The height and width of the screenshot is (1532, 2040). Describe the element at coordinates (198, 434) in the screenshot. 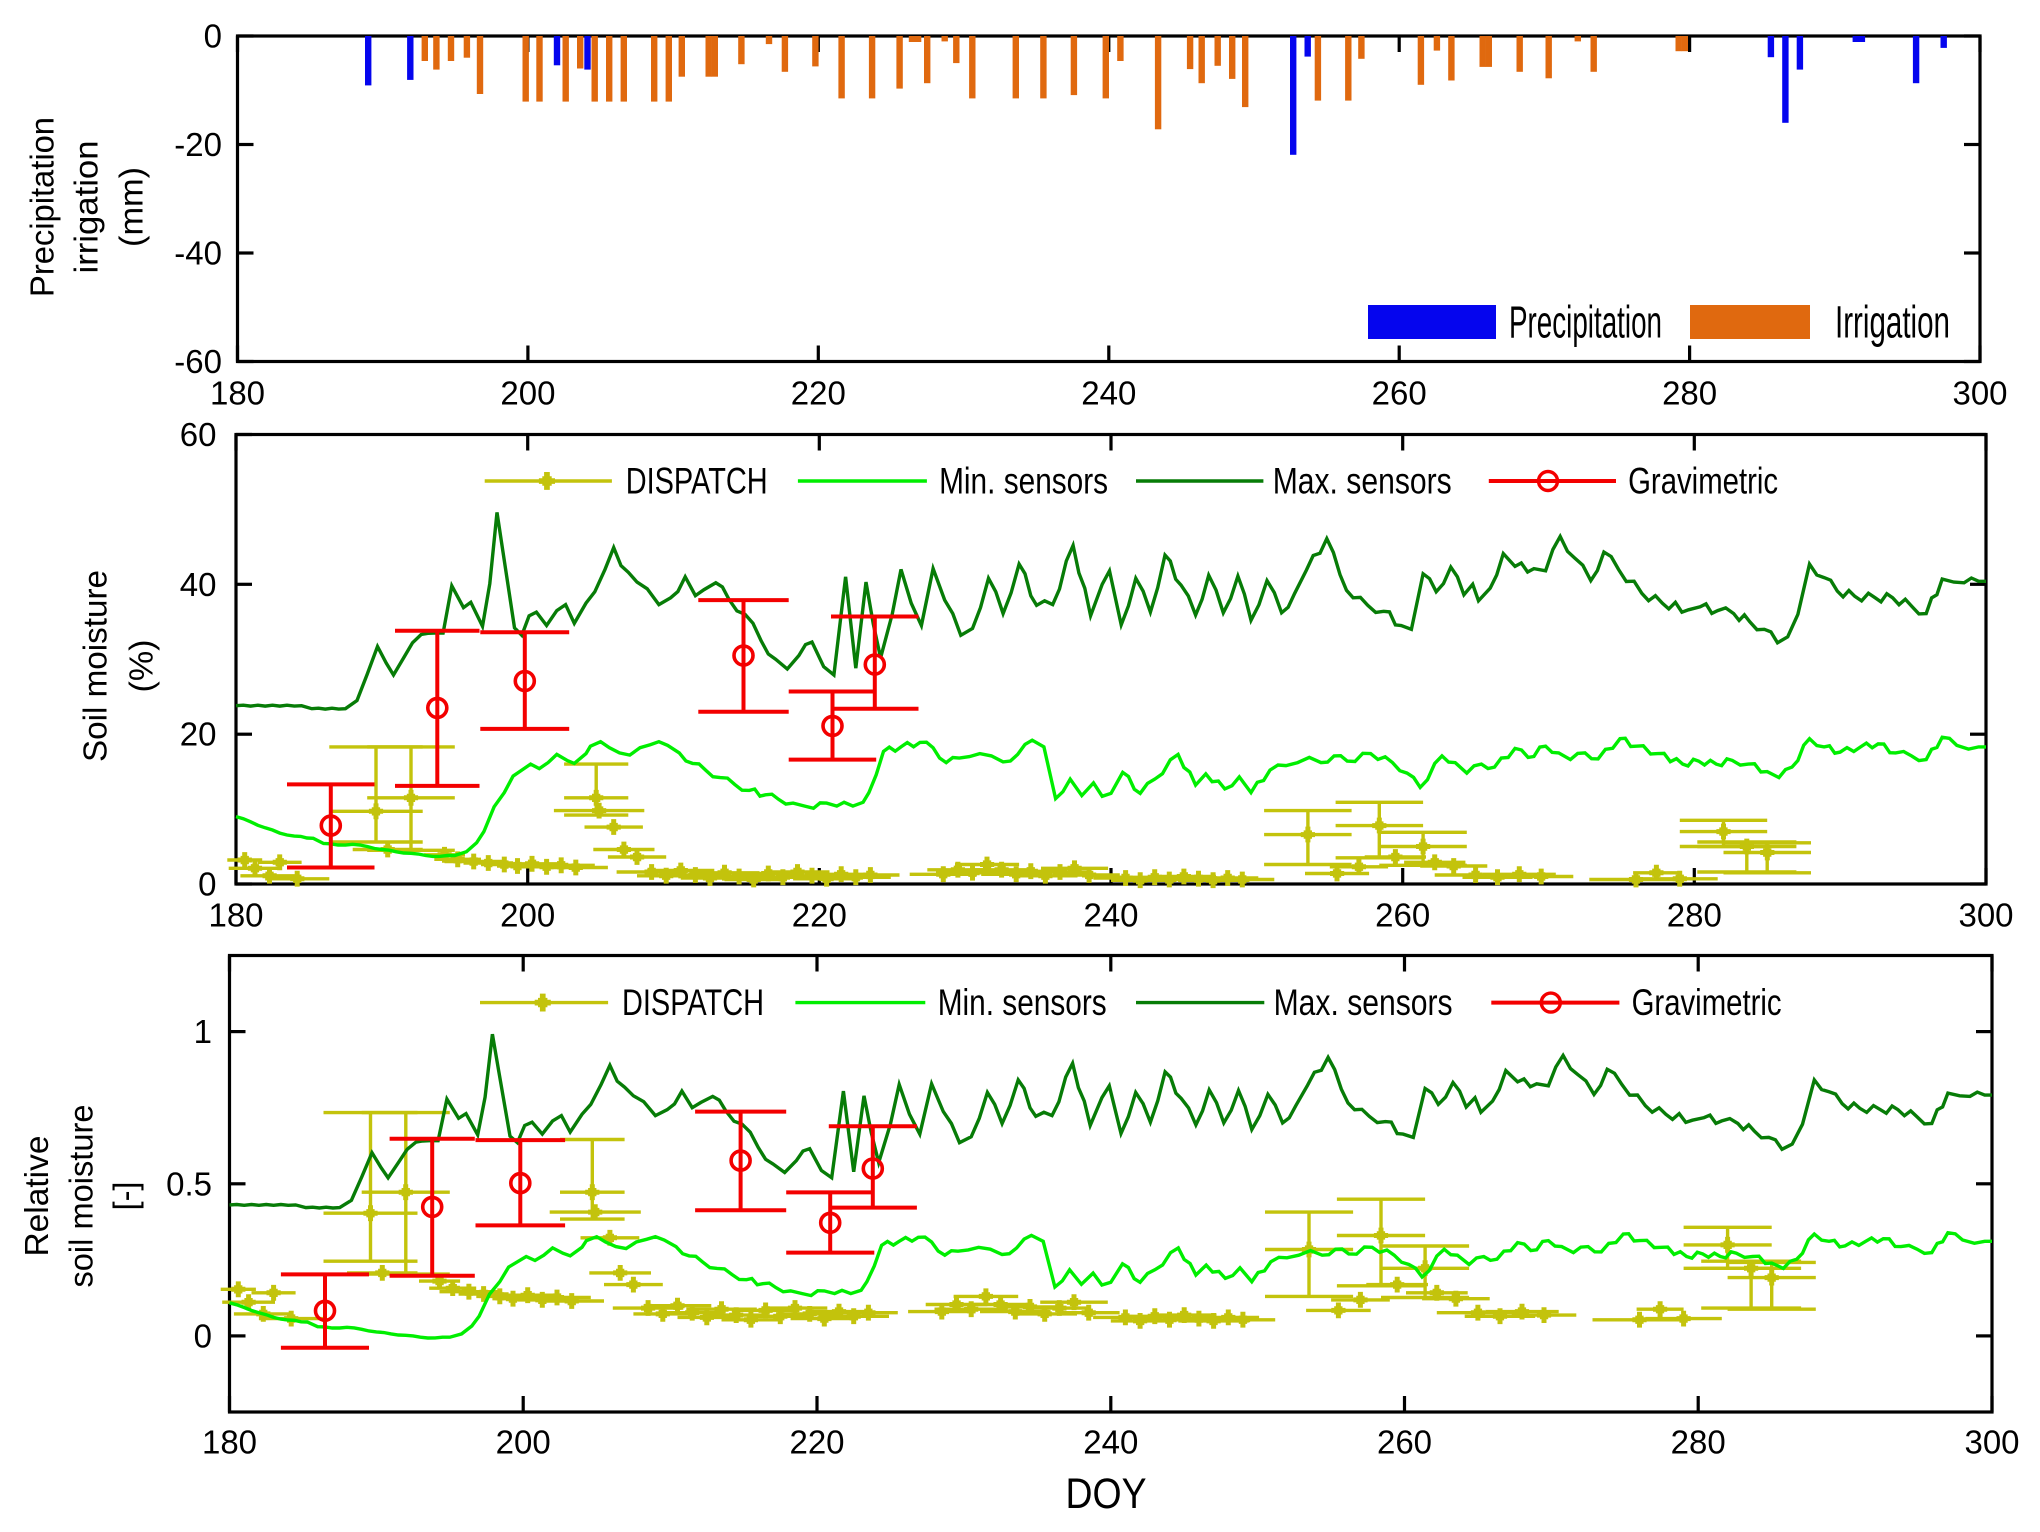

I see `svg-text: 60` at that location.